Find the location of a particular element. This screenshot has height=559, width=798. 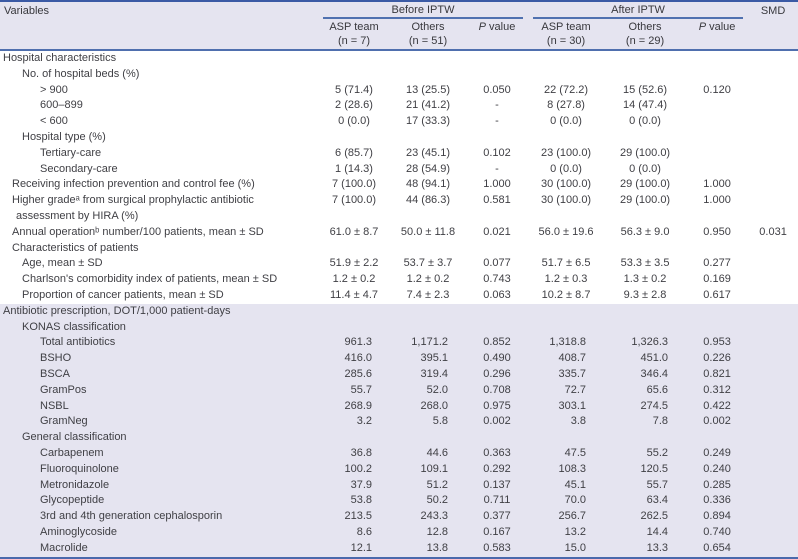

cell-after-asp: 0 (0.0) is located at coordinates (566, 168).